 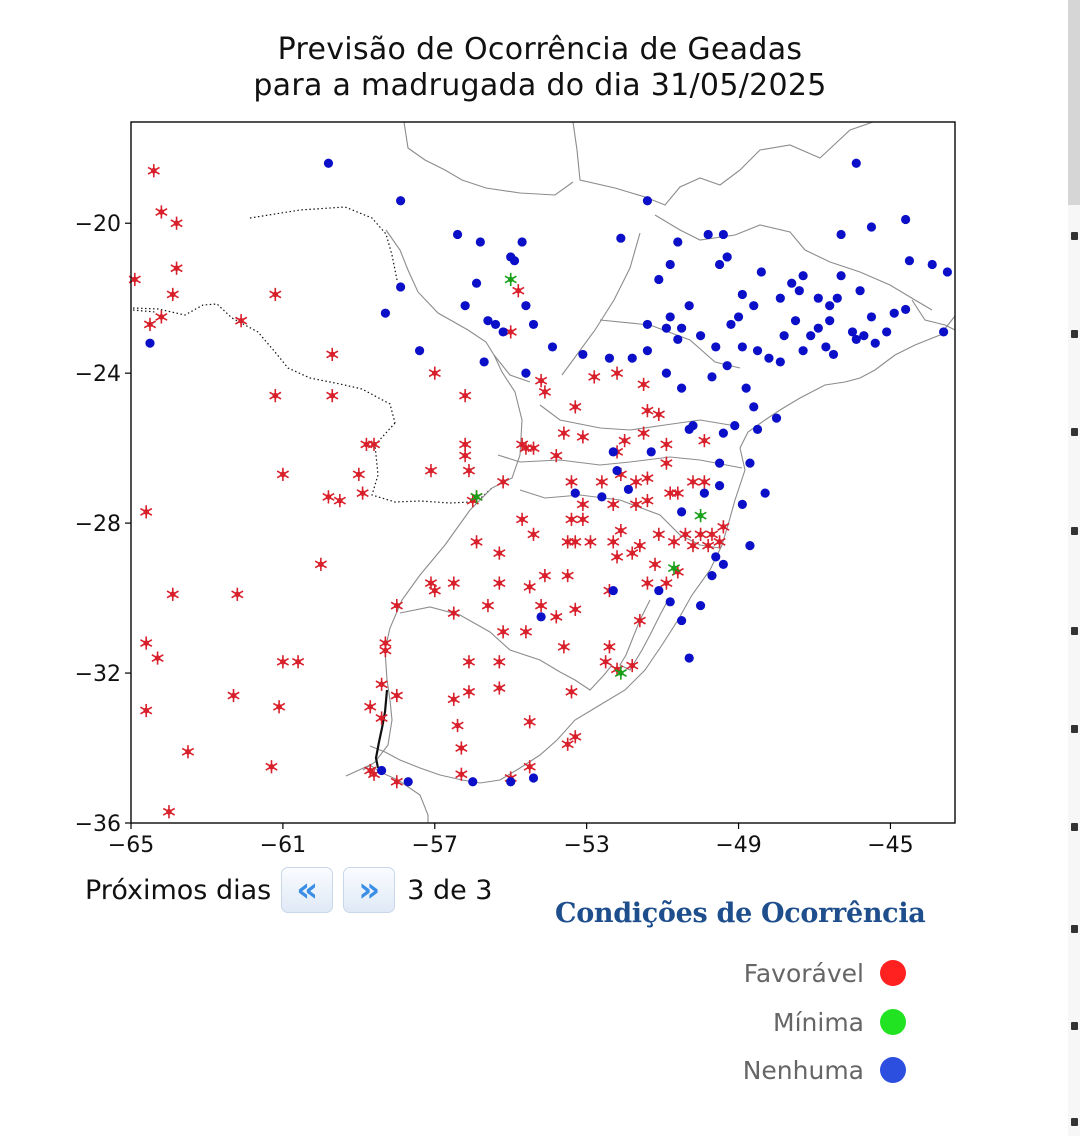 What do you see at coordinates (806, 146) in the screenshot?
I see `north-east-border` at bounding box center [806, 146].